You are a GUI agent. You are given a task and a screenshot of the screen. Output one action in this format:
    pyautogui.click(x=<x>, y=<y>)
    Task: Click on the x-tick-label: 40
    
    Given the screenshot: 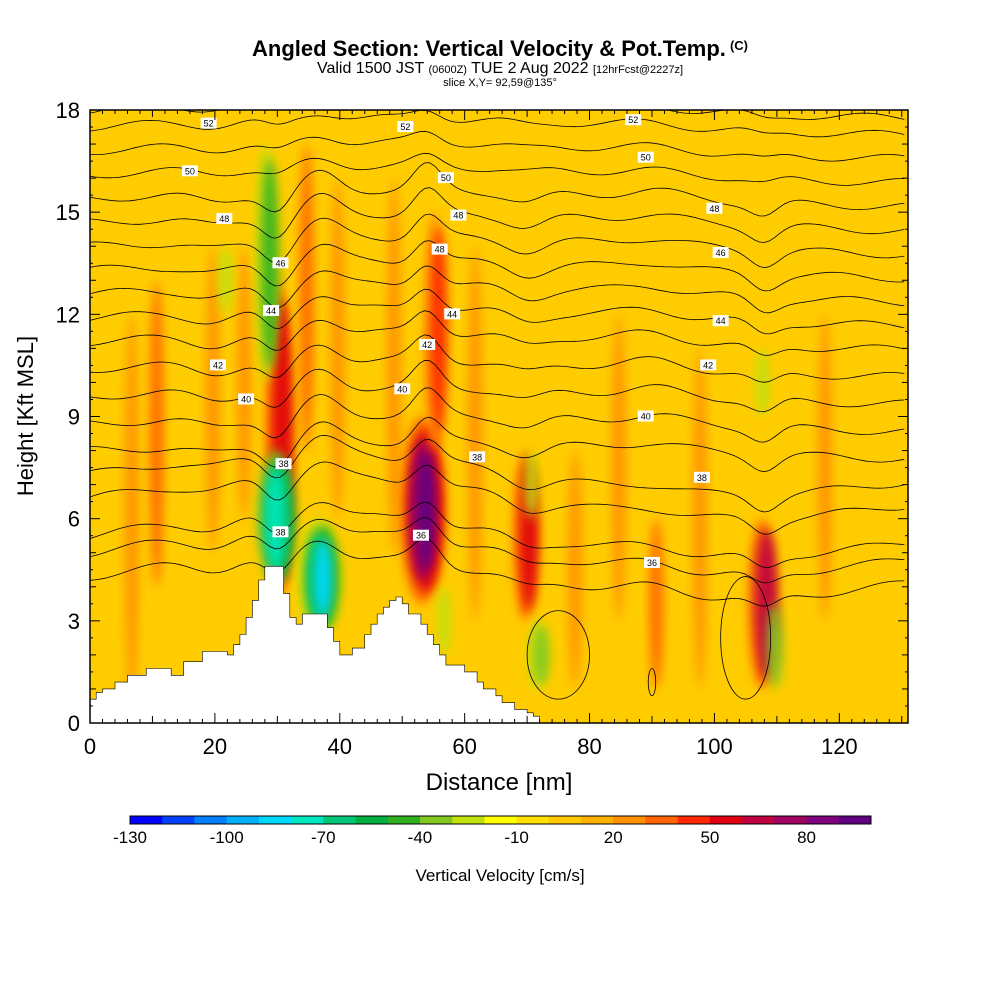 What is the action you would take?
    pyautogui.click(x=340, y=746)
    